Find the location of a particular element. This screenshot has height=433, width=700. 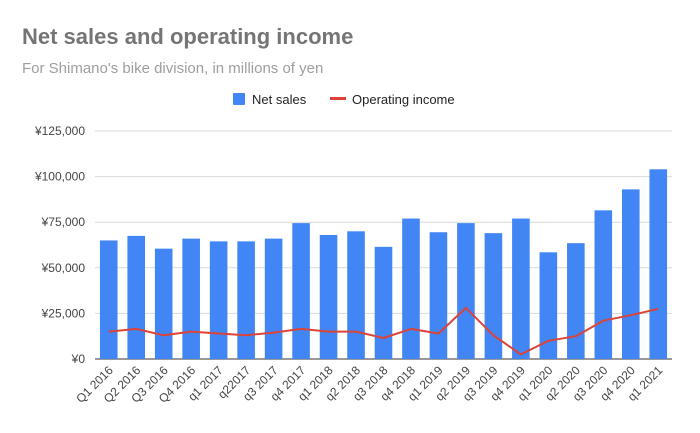

legend-label-net-sales: Net sales is located at coordinates (279, 99).